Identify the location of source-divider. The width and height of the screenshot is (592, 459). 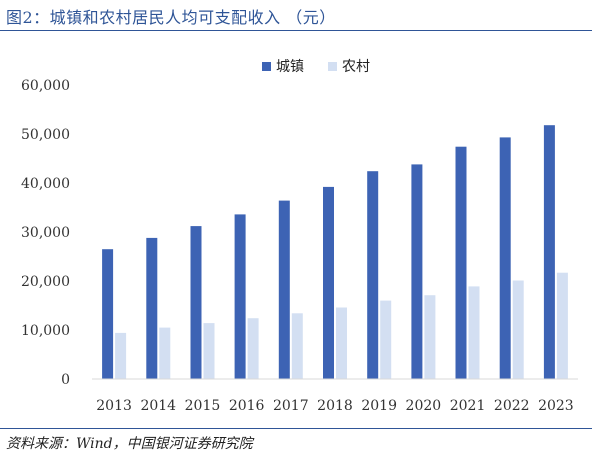
(296, 428).